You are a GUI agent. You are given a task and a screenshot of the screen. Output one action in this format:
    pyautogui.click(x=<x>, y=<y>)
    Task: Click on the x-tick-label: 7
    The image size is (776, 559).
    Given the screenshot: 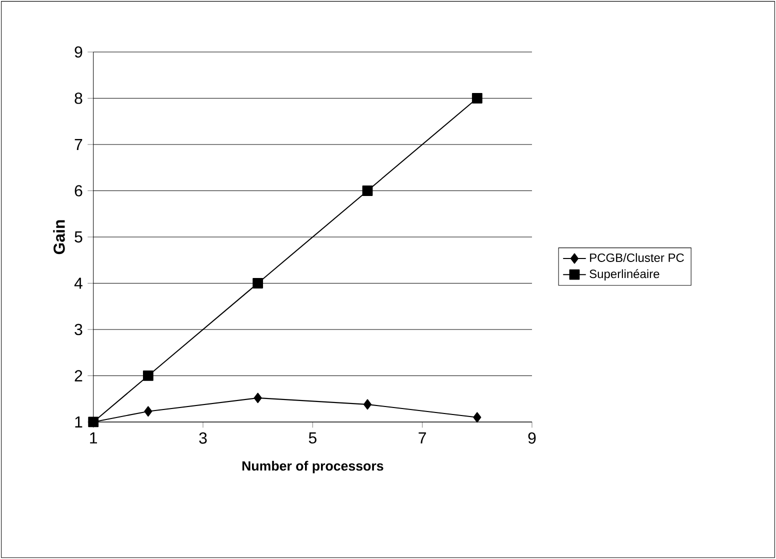 What is the action you would take?
    pyautogui.click(x=422, y=438)
    